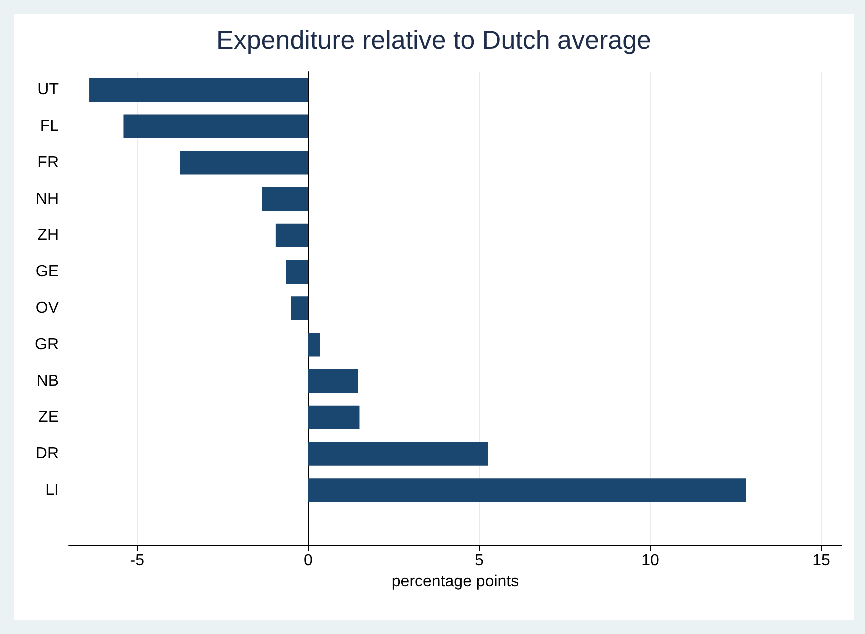 Image resolution: width=865 pixels, height=634 pixels. I want to click on chart-title: Expenditure relative to Dutch average, so click(434, 40).